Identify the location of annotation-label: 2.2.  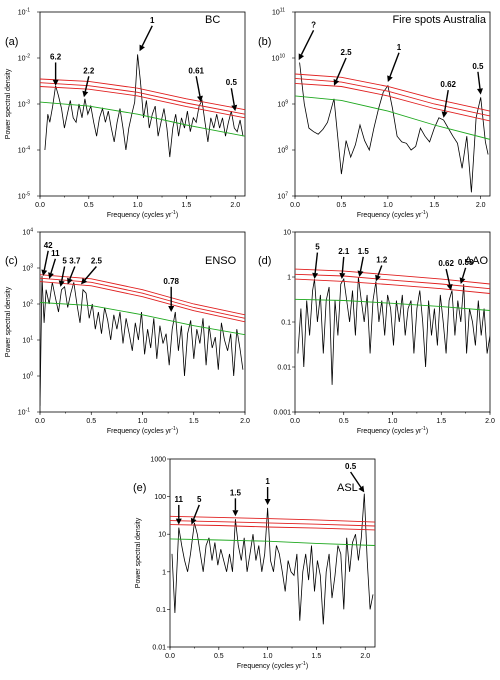
(89, 70).